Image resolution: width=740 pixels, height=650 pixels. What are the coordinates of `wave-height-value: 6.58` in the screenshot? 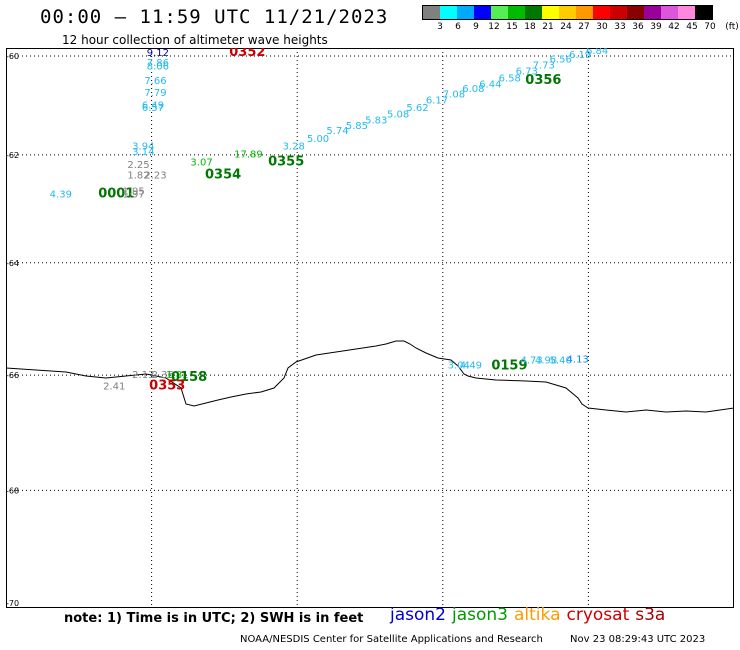 It's located at (510, 78).